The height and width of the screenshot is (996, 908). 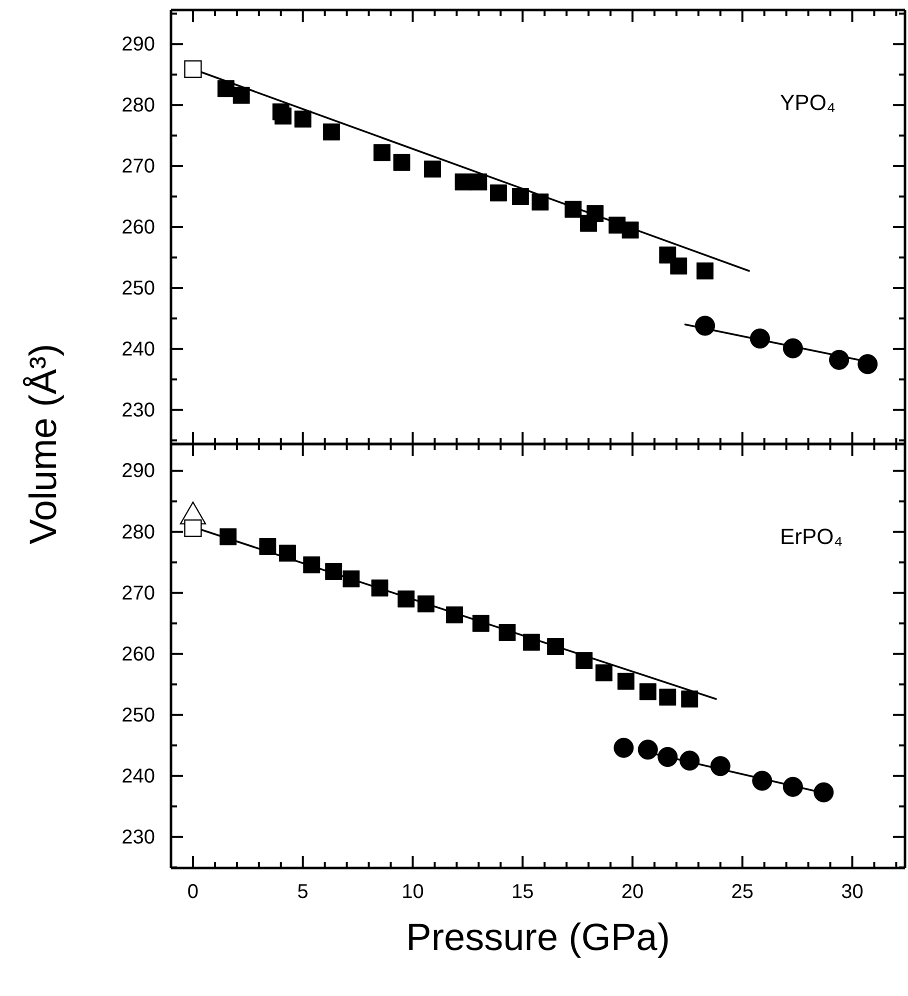 I want to click on x-tick-label: 0, so click(x=193, y=892).